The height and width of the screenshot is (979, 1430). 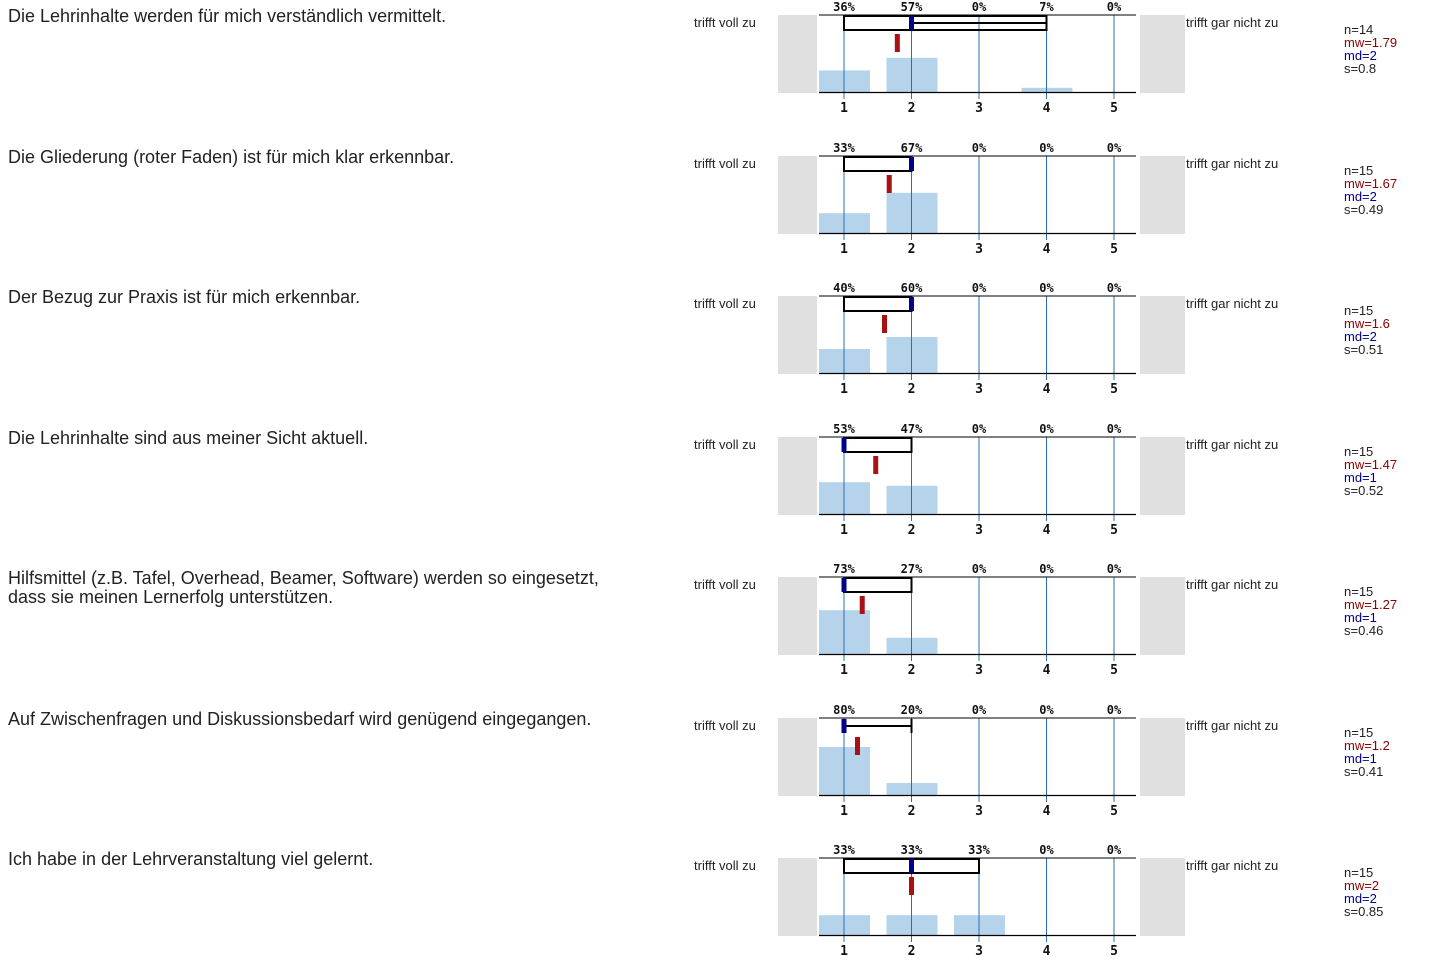 I want to click on stat-mw: mw=1.2, so click(x=1367, y=745).